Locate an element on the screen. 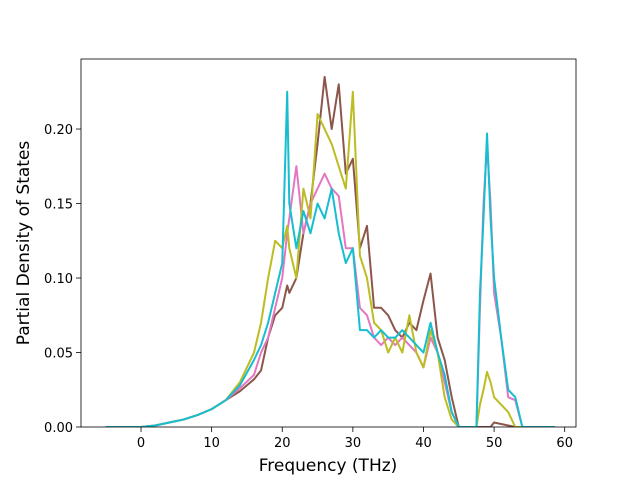 The width and height of the screenshot is (640, 480). x-tick-label: 50 is located at coordinates (494, 443).